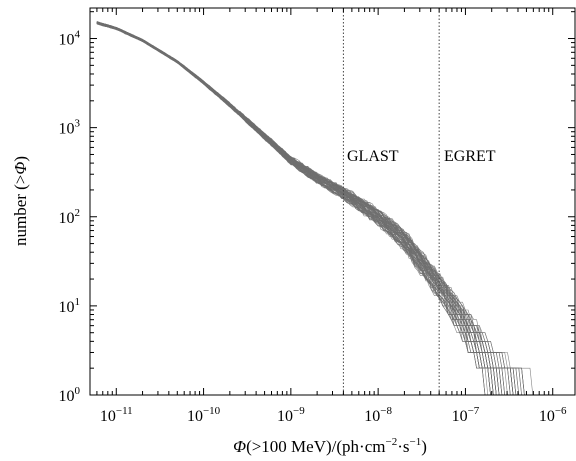 Image resolution: width=576 pixels, height=461 pixels. What do you see at coordinates (70, 39) in the screenshot?
I see `y-tick-label: 10⁴` at bounding box center [70, 39].